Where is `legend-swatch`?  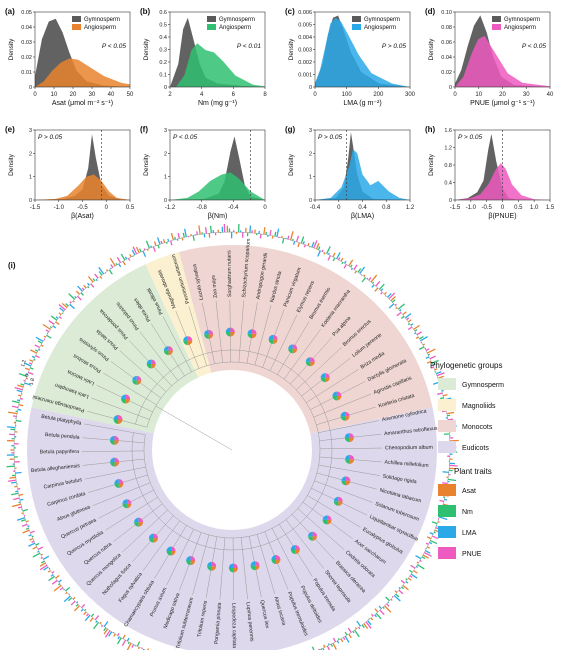 legend-swatch is located at coordinates (211, 27).